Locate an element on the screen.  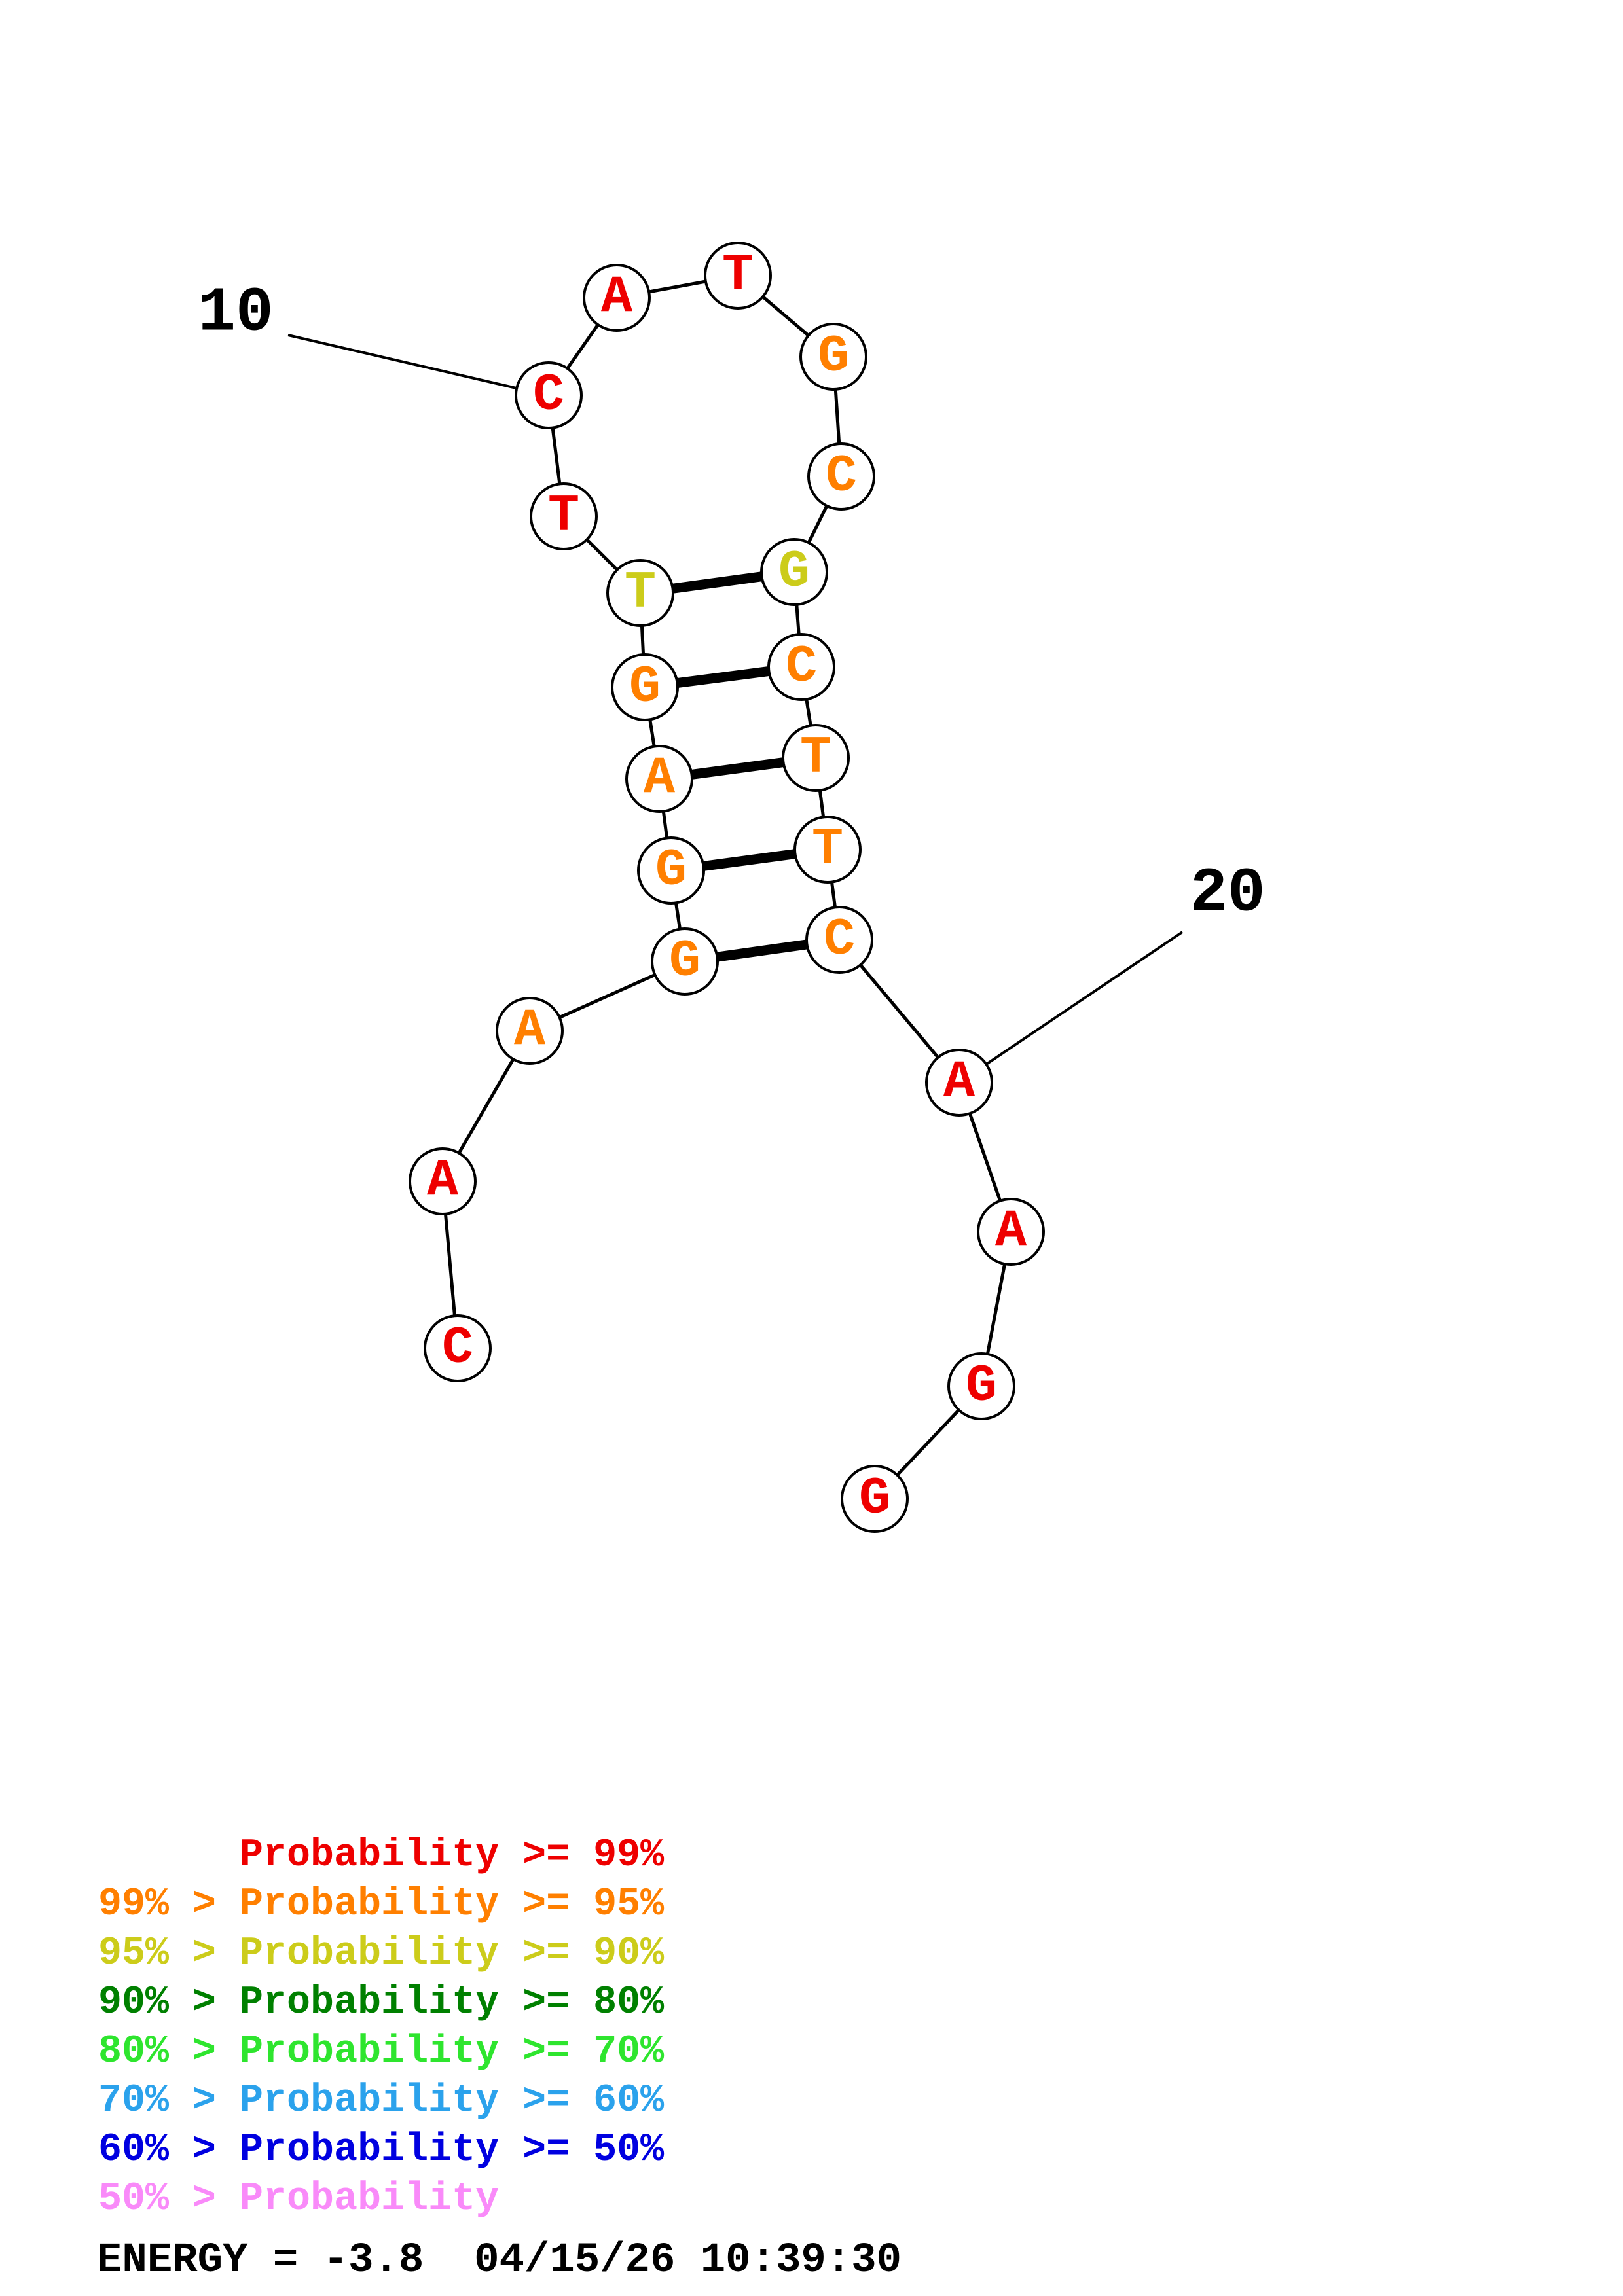
nucleotide-base-3: A is located at coordinates (530, 1031).